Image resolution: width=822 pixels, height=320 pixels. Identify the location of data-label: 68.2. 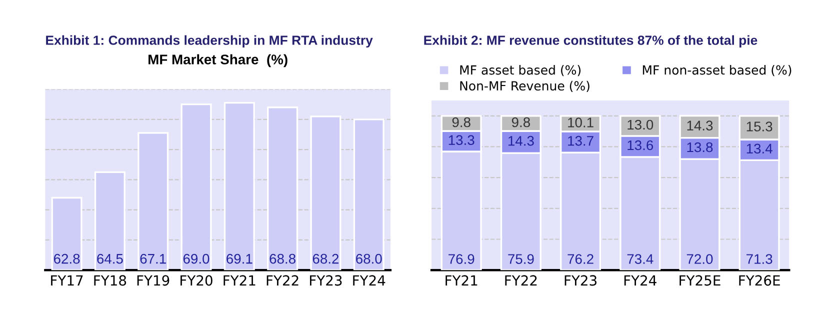
(325, 259).